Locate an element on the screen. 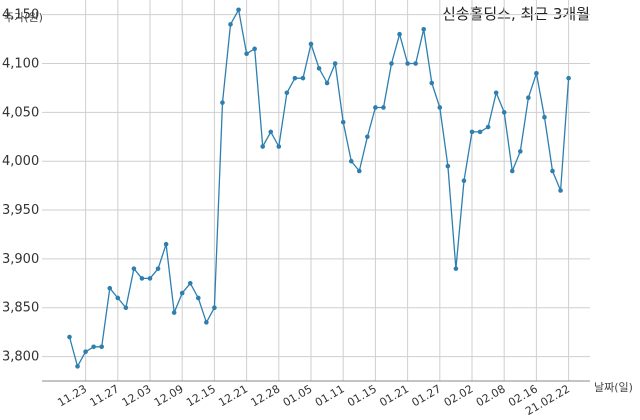 The height and width of the screenshot is (420, 640). x-tick-label: 01.21 is located at coordinates (394, 395).